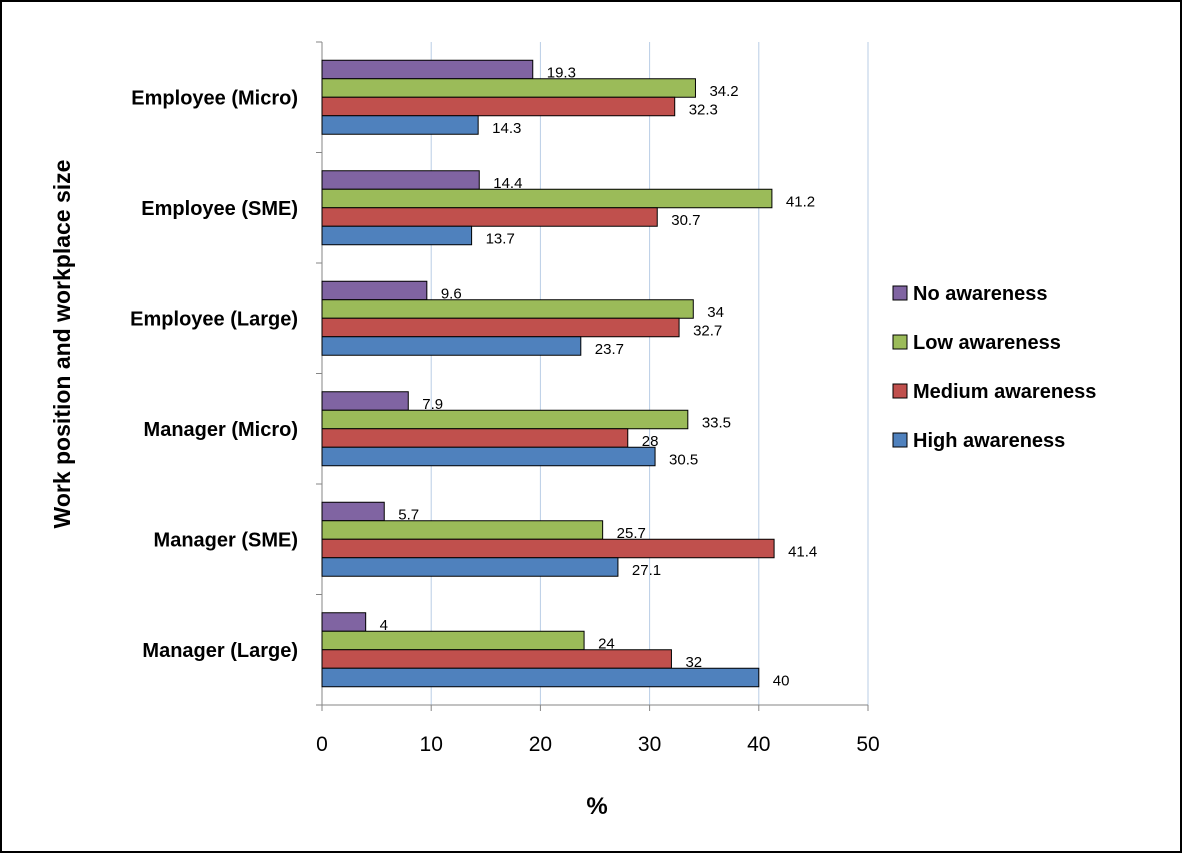 Image resolution: width=1182 pixels, height=853 pixels. Describe the element at coordinates (723, 91) in the screenshot. I see `bar-value-label: 34.2` at that location.